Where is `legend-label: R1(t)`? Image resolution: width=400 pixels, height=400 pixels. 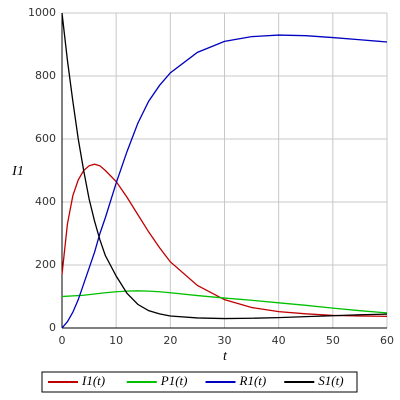 legend-label: R1(t) is located at coordinates (253, 380).